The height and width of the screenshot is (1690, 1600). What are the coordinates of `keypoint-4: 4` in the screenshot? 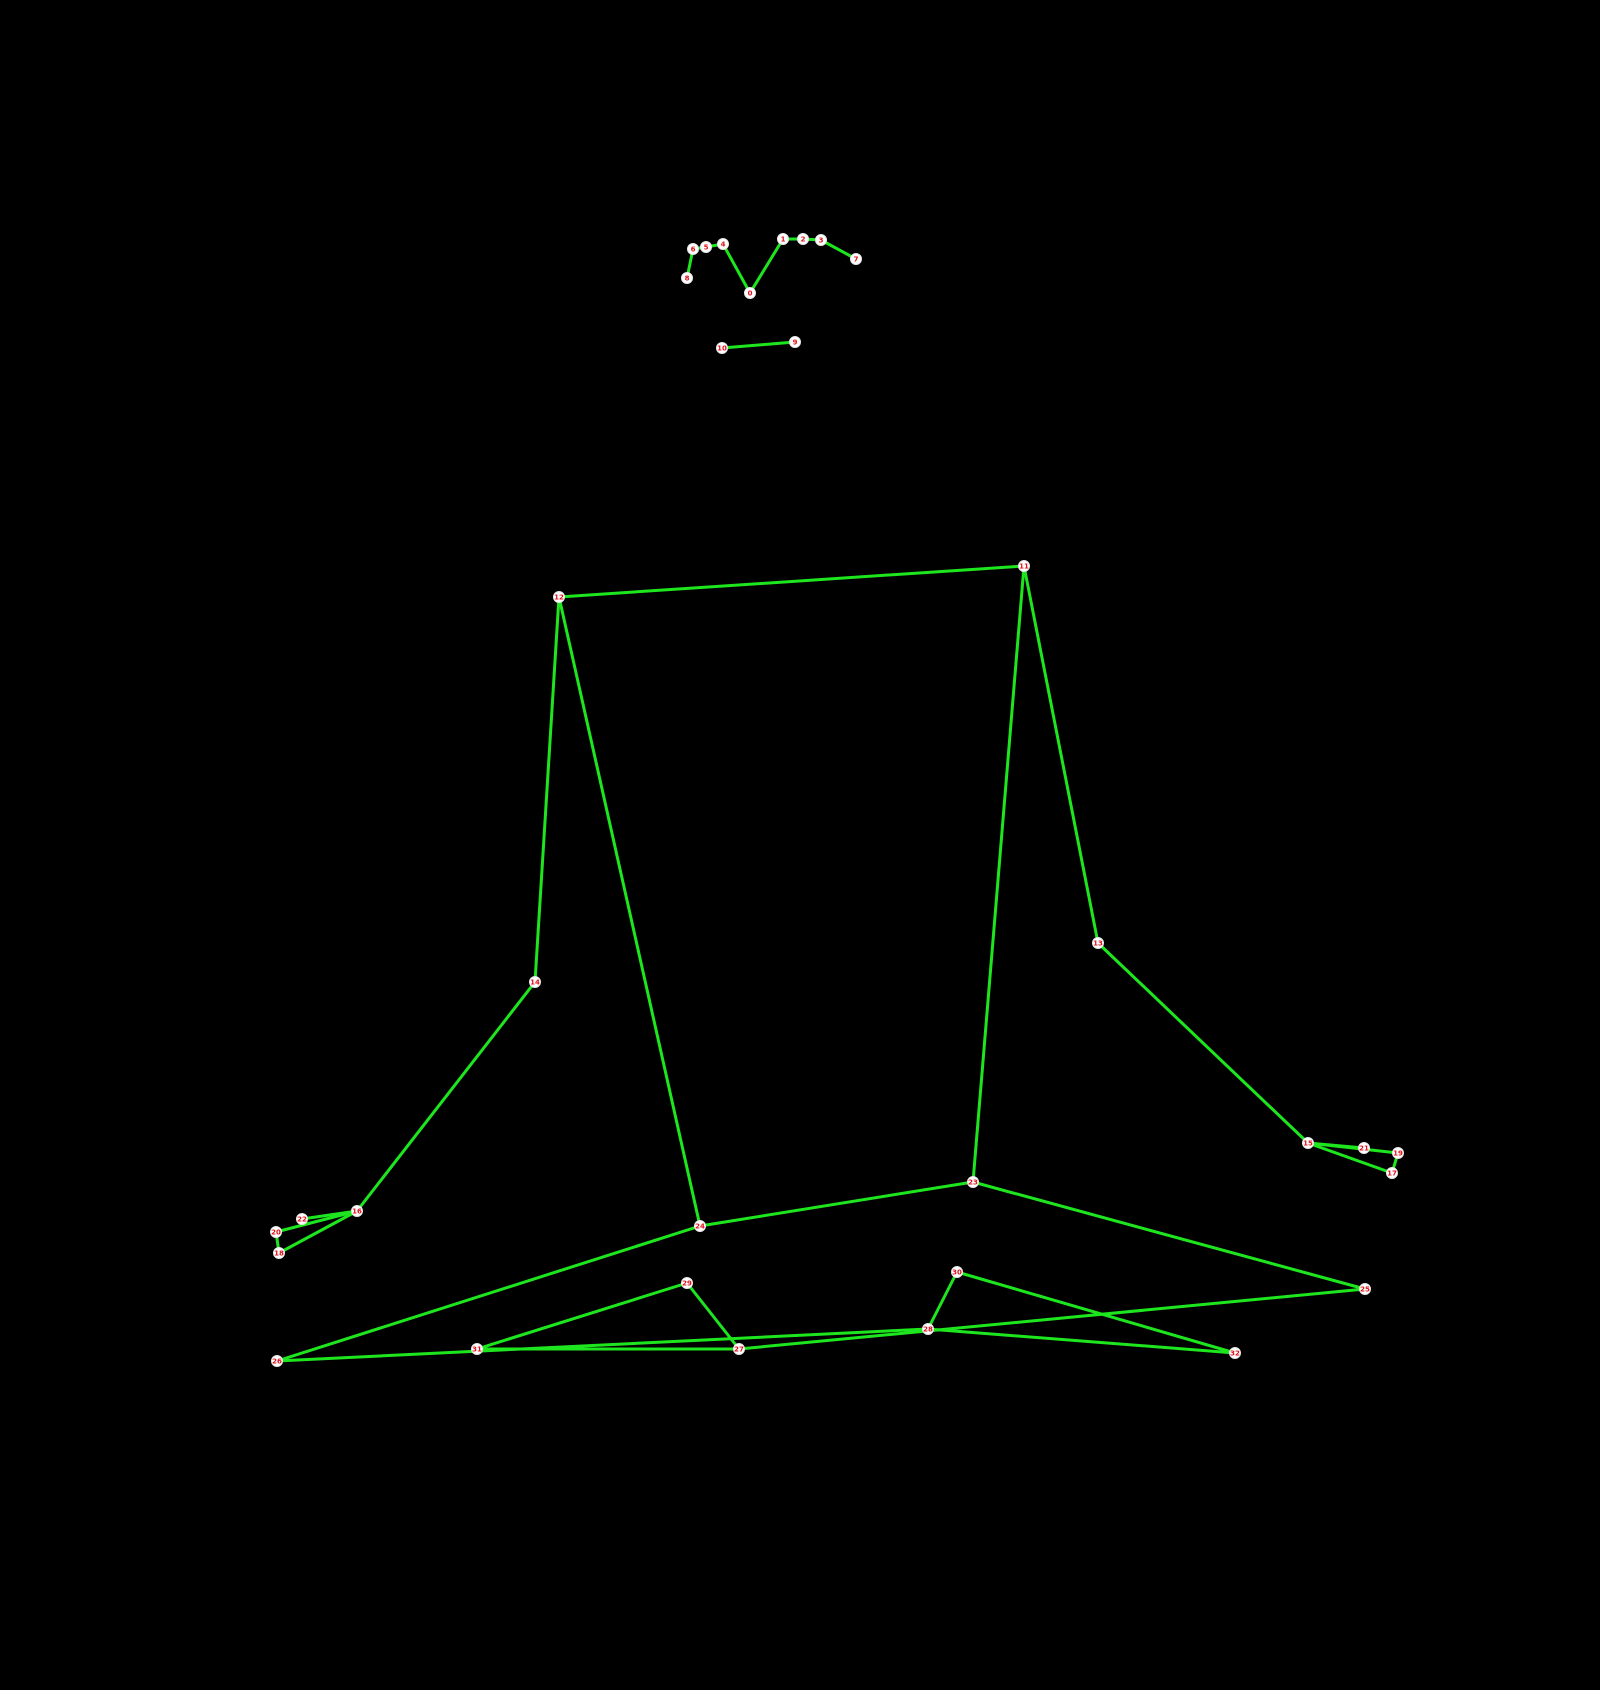 It's located at (723, 244).